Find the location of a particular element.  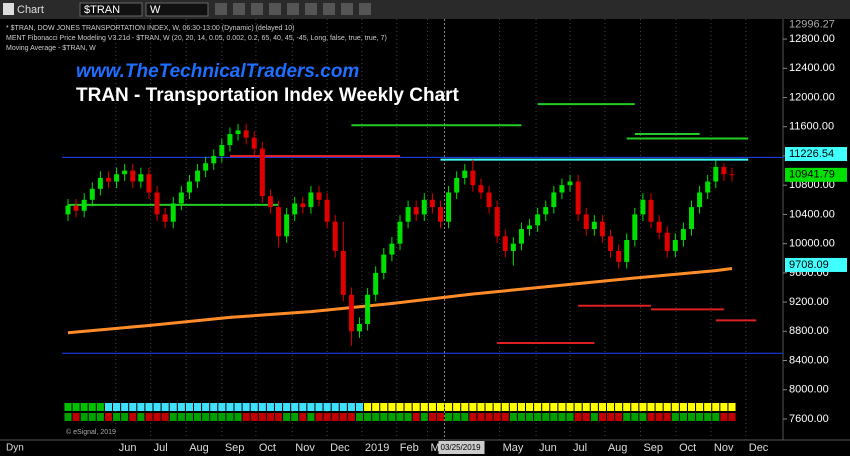

x-tick-label: Dec is located at coordinates (759, 448).